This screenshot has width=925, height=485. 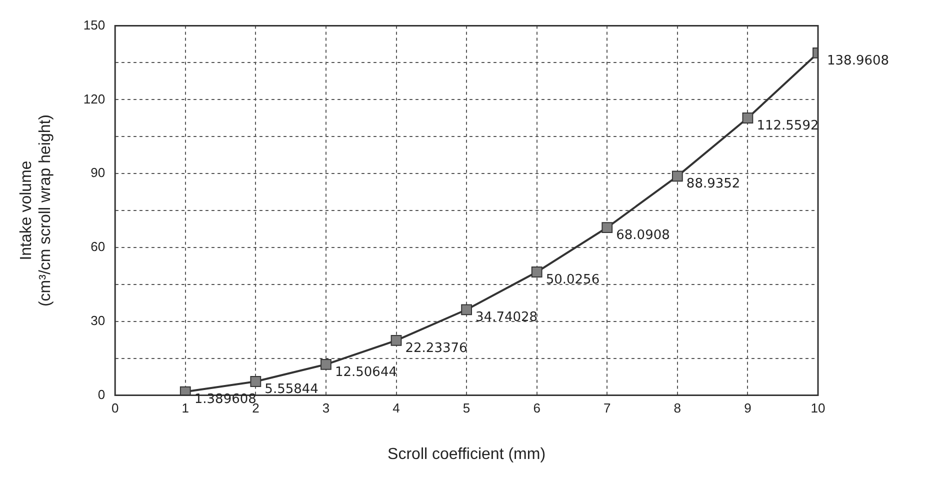 I want to click on y-tick-label: 120, so click(x=94, y=98).